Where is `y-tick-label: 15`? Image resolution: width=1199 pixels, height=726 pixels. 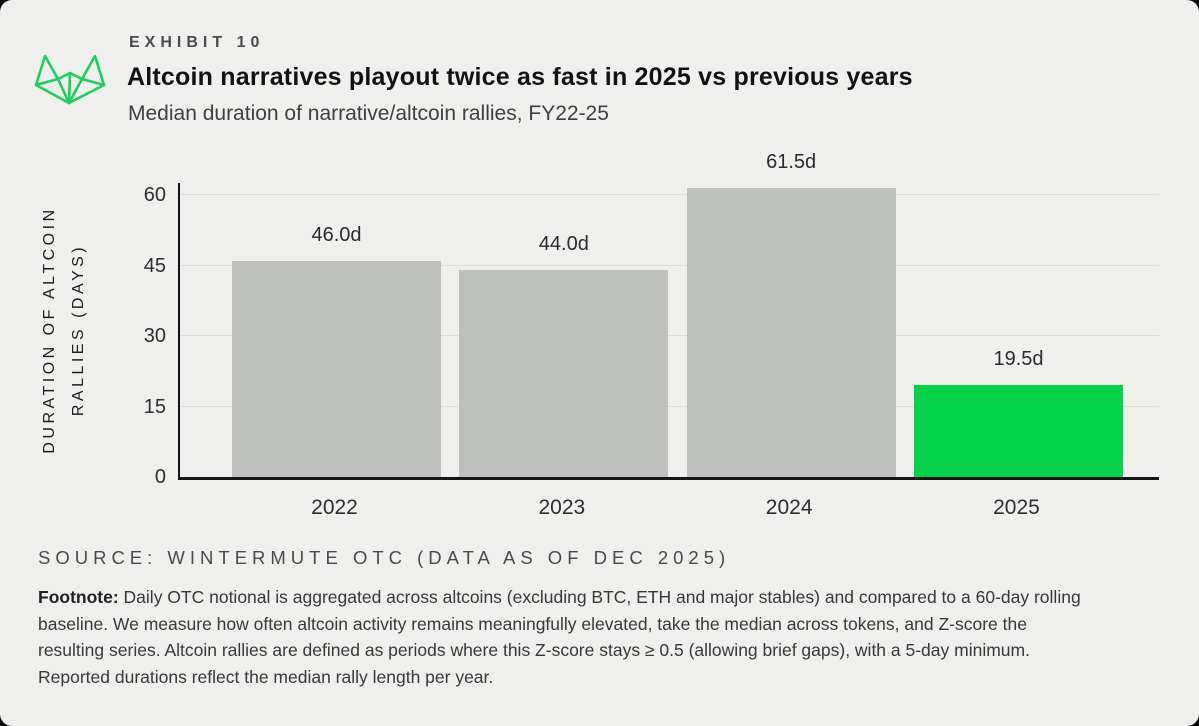 y-tick-label: 15 is located at coordinates (154, 406).